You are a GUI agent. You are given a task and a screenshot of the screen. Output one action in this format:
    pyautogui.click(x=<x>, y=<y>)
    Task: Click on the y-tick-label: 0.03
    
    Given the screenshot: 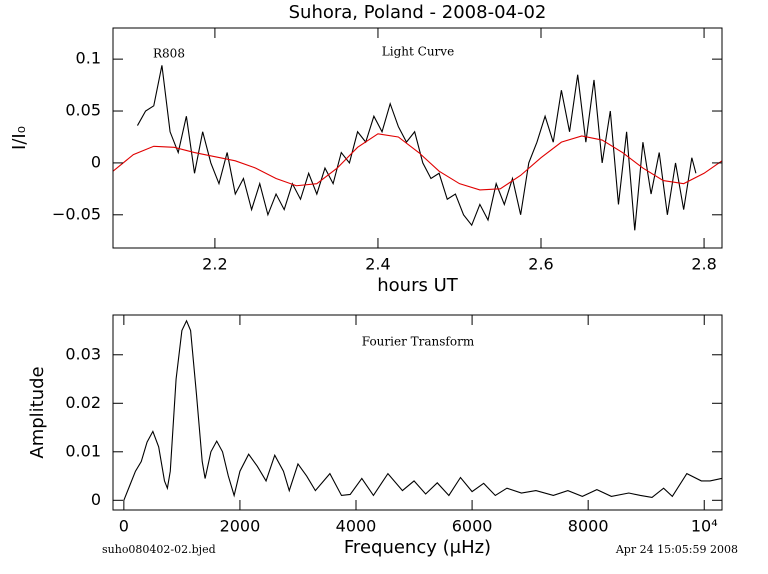 What is the action you would take?
    pyautogui.click(x=83, y=353)
    